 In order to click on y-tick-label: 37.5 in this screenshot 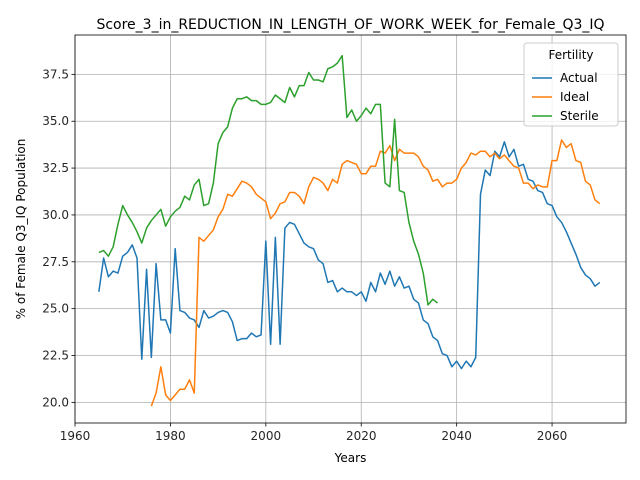, I will do `click(55, 74)`.